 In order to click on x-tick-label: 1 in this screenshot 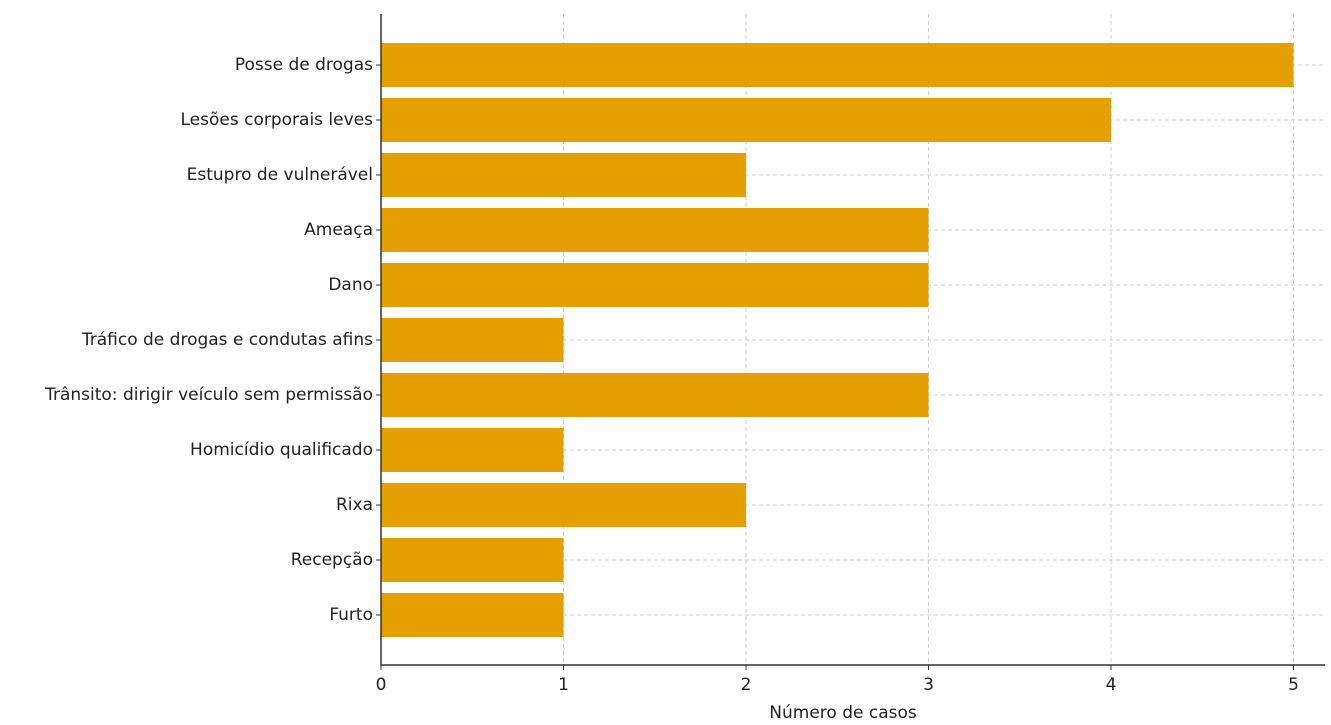, I will do `click(563, 685)`.